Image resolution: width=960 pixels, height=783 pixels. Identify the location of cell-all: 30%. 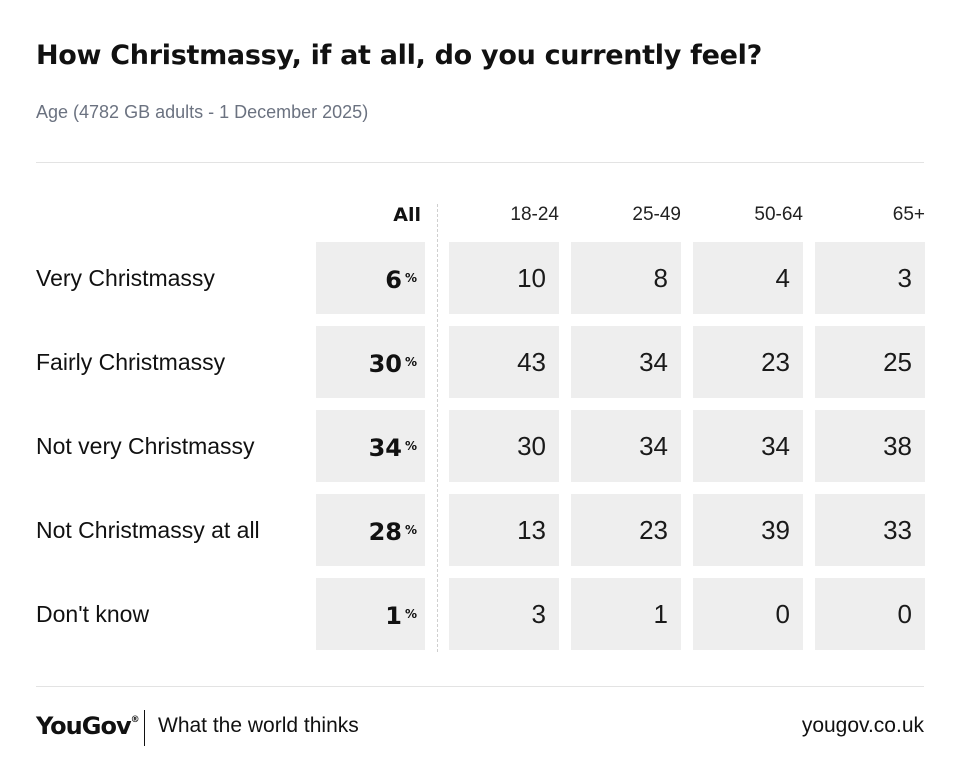
(370, 362).